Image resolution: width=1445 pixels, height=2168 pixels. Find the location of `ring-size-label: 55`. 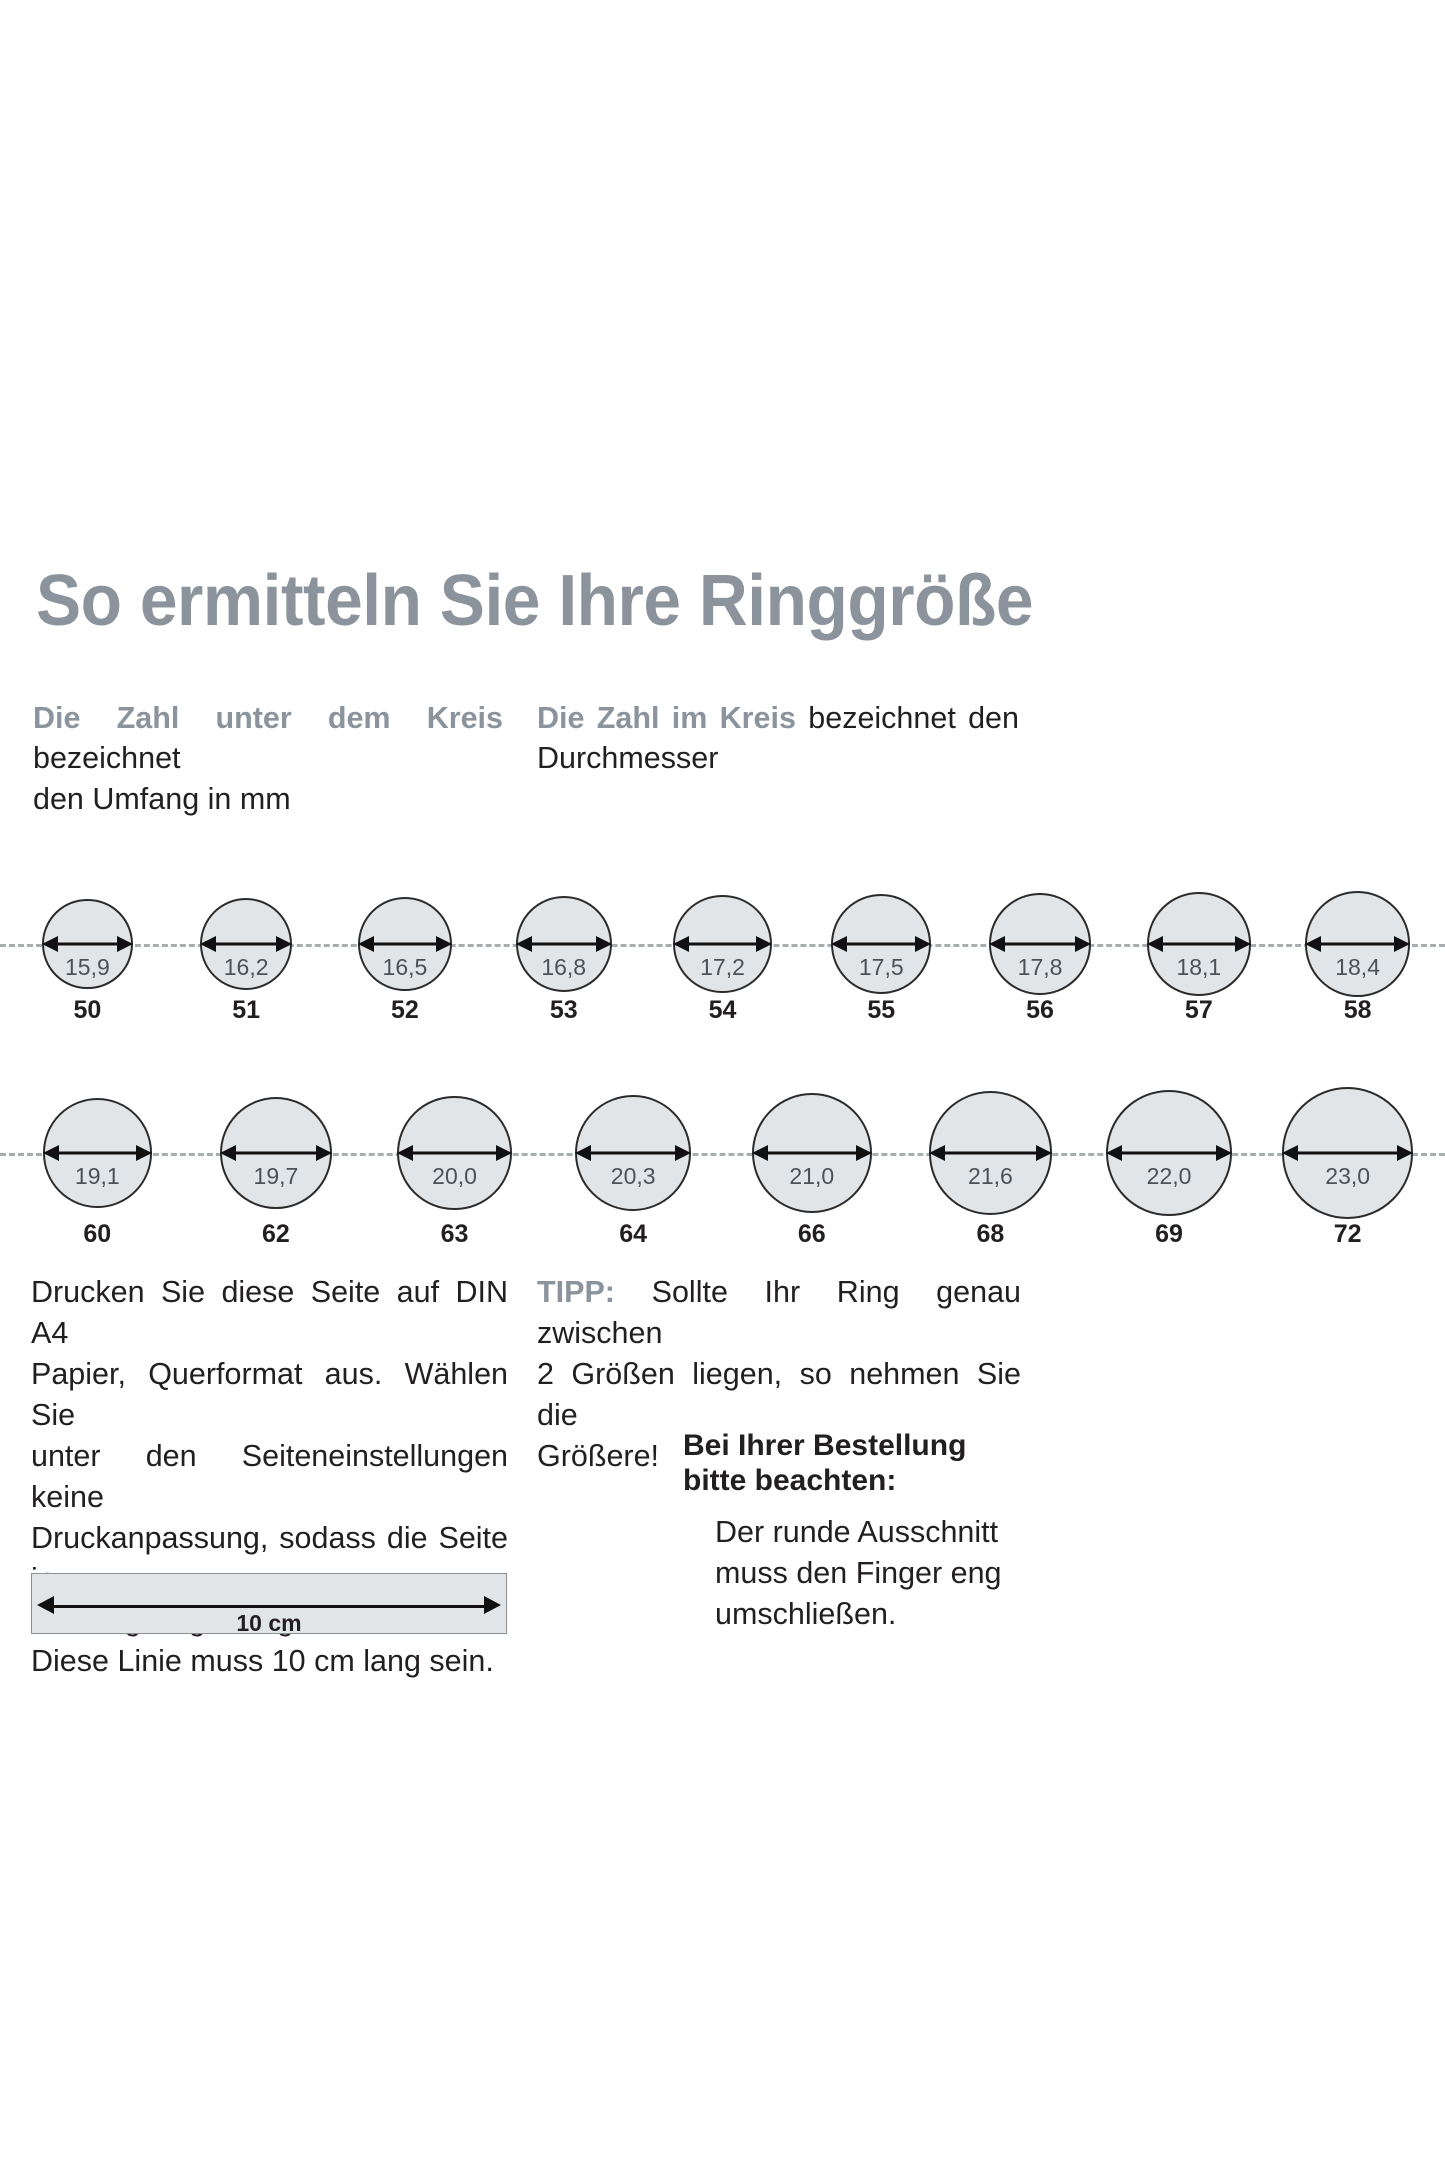

ring-size-label: 55 is located at coordinates (881, 1010).